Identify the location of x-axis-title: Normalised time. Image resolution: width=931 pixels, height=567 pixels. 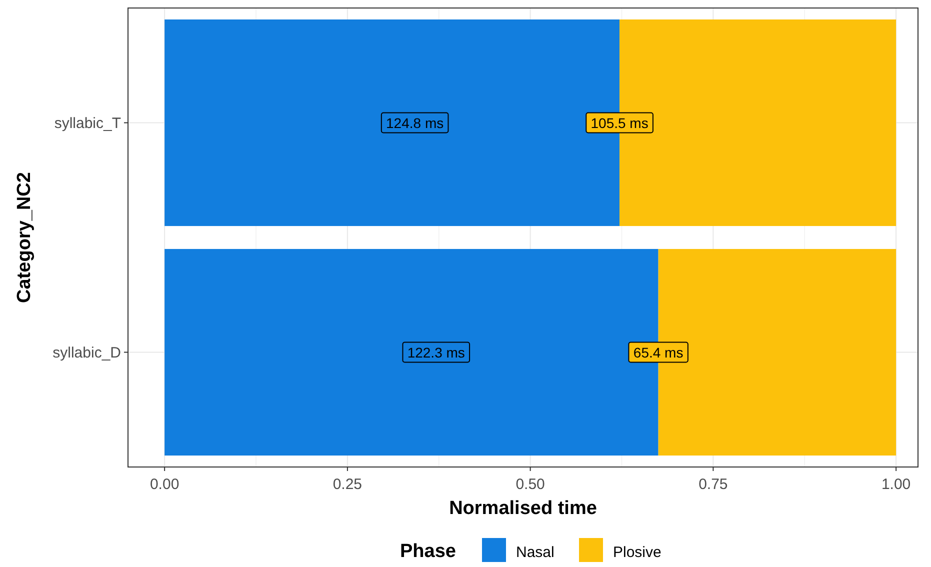
(523, 508).